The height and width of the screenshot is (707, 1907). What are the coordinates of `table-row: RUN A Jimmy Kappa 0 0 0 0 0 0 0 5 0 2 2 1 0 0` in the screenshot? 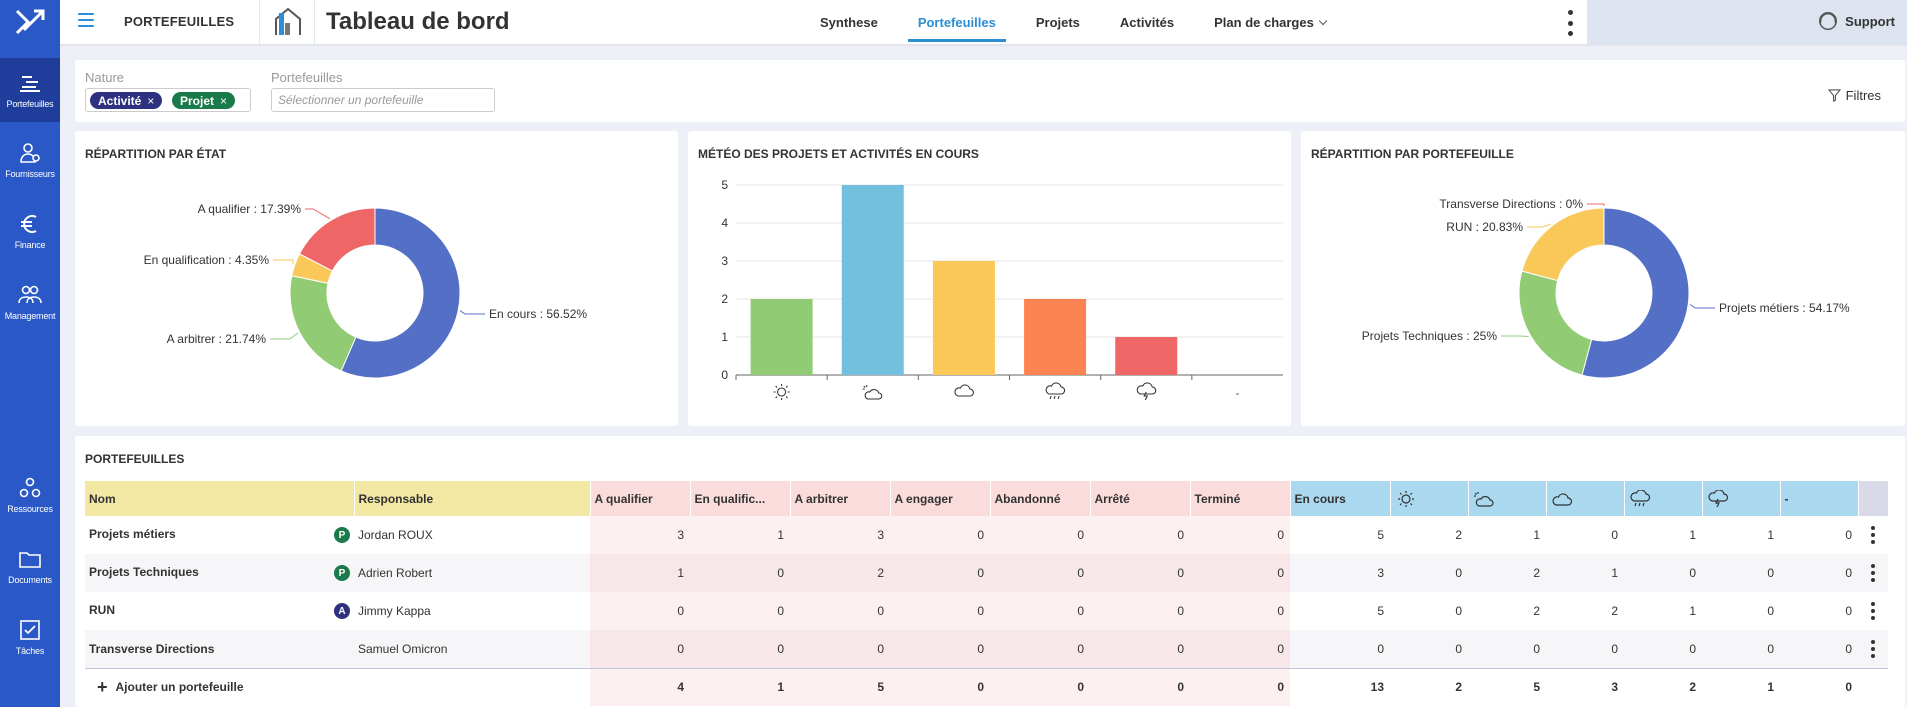 It's located at (986, 611).